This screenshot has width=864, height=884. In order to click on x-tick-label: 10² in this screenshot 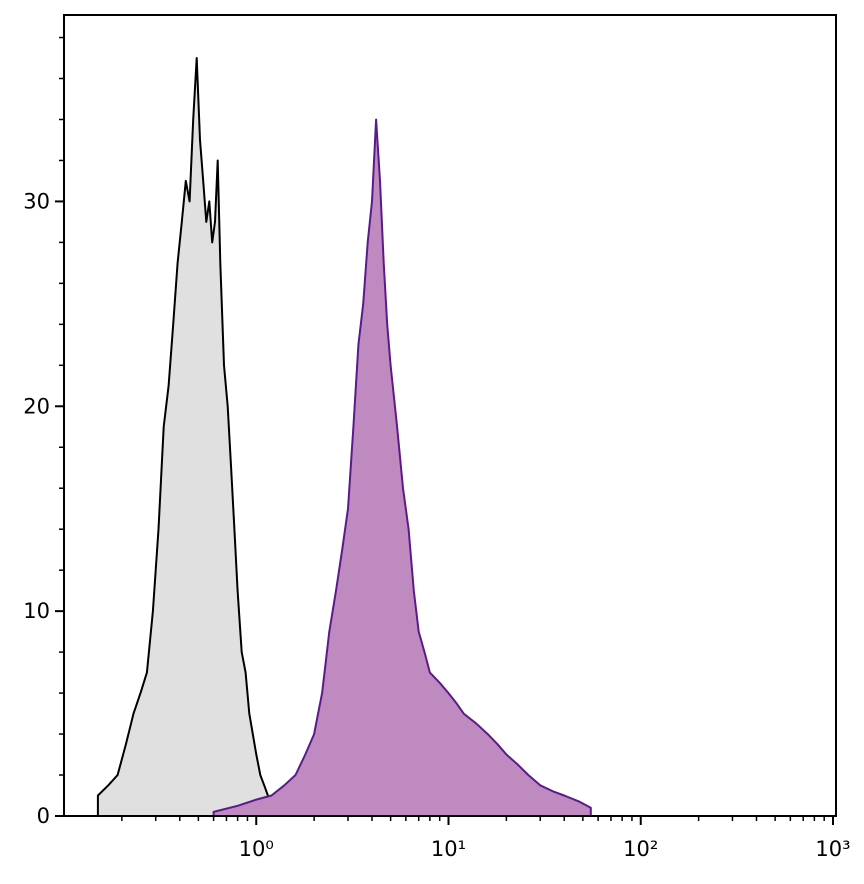, I will do `click(640, 849)`.